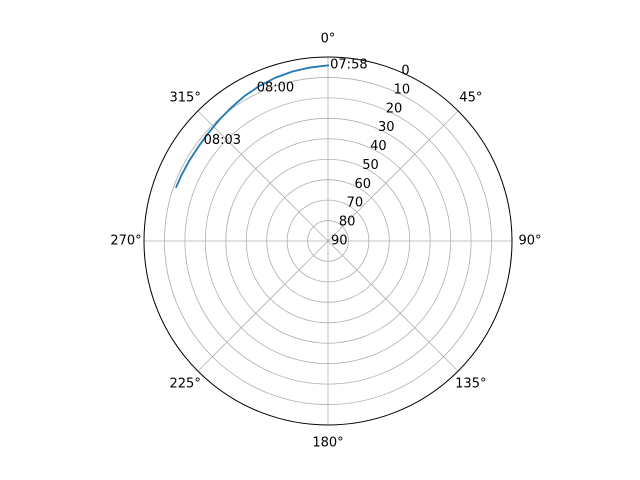 This screenshot has width=640, height=480. What do you see at coordinates (347, 222) in the screenshot?
I see `radial-tick-label: 80` at bounding box center [347, 222].